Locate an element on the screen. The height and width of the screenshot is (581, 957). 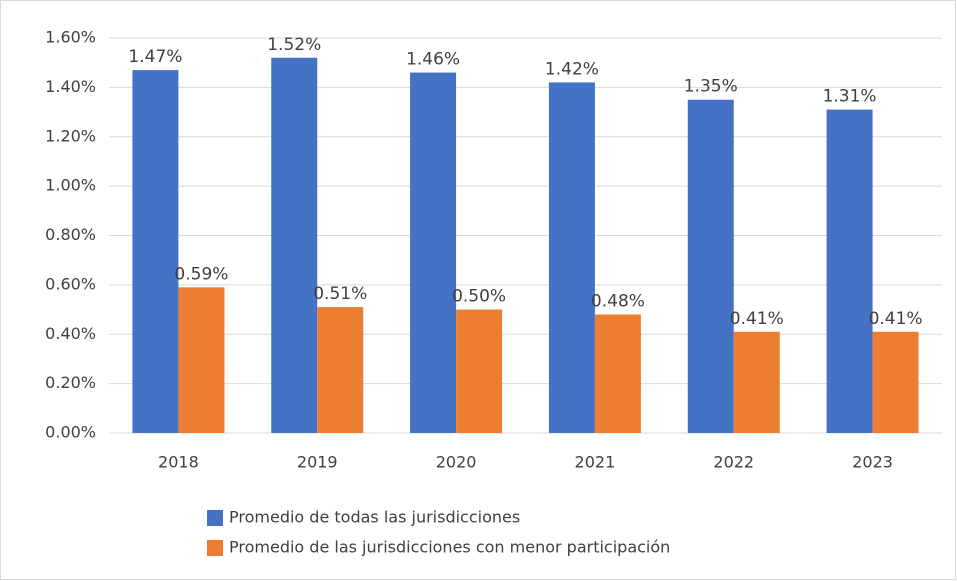
x-tick-label: 2023 is located at coordinates (872, 462).